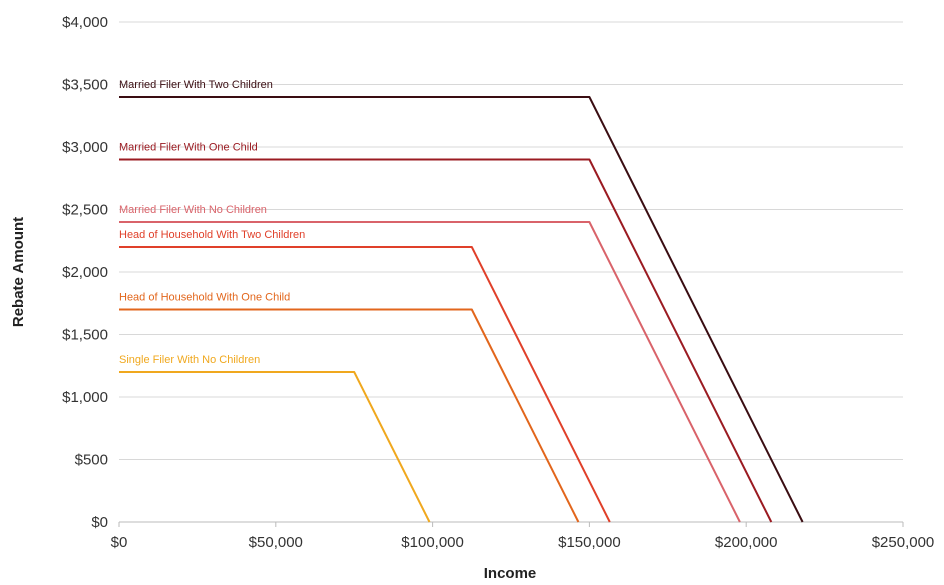 This screenshot has width=944, height=585. Describe the element at coordinates (589, 542) in the screenshot. I see `x-tick-label: $150,000` at that location.